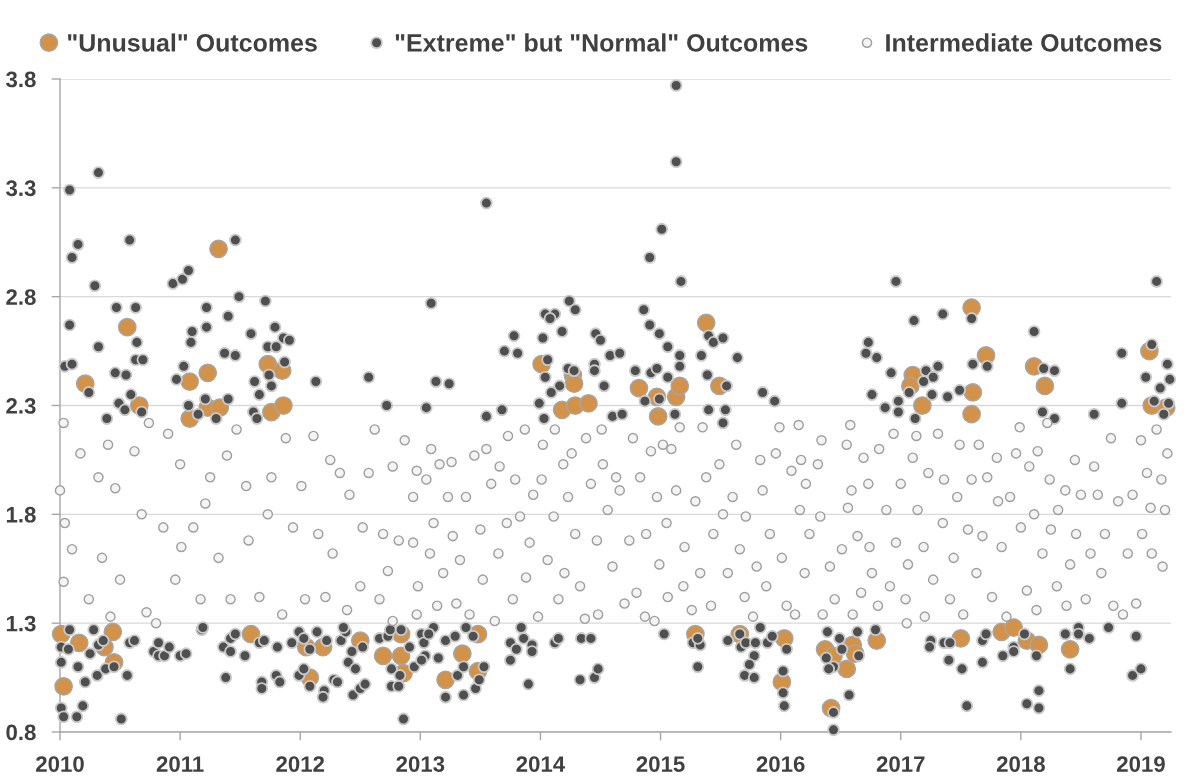  What do you see at coordinates (21, 188) in the screenshot?
I see `y-tick-label: 3.3` at bounding box center [21, 188].